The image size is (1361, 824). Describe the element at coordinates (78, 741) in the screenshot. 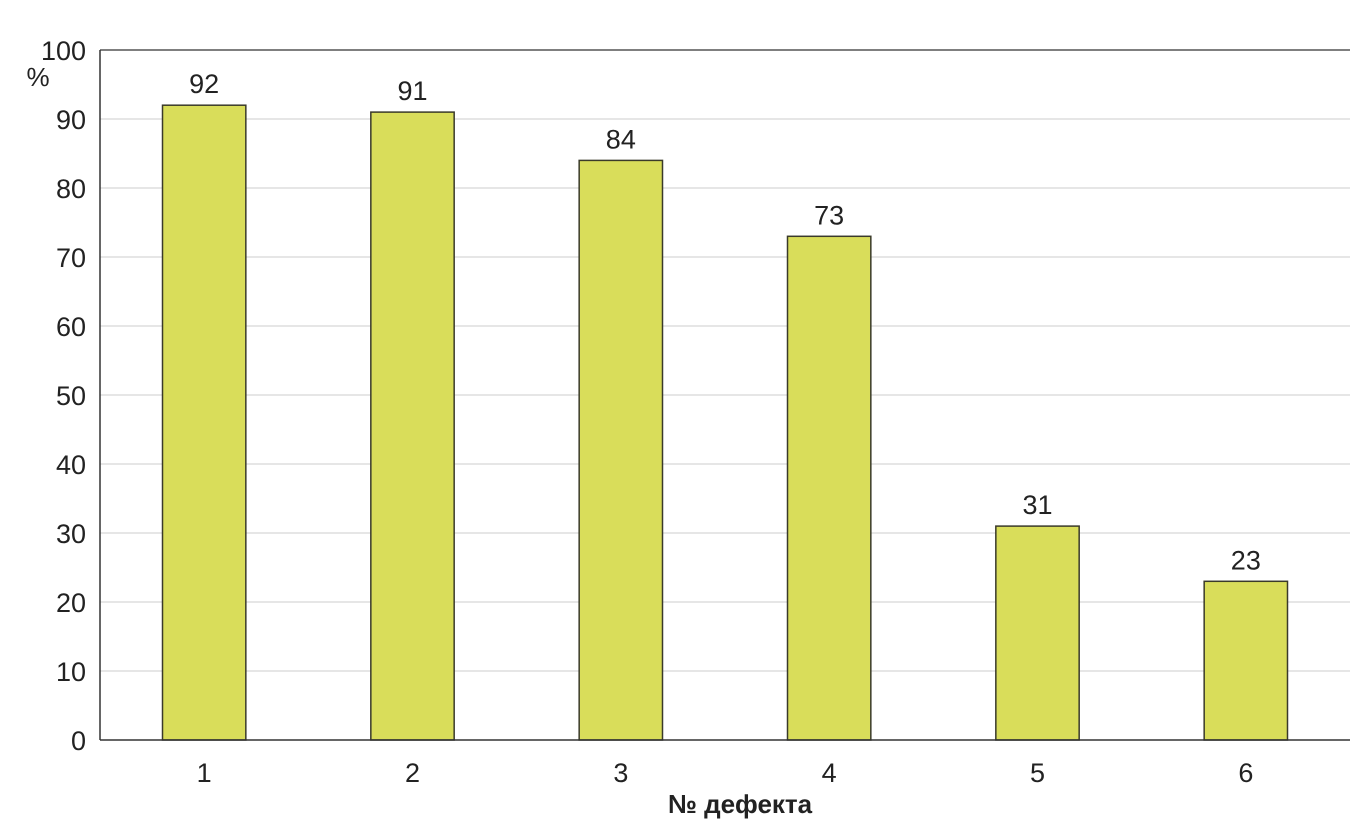

I see `y-tick-label: 0` at that location.